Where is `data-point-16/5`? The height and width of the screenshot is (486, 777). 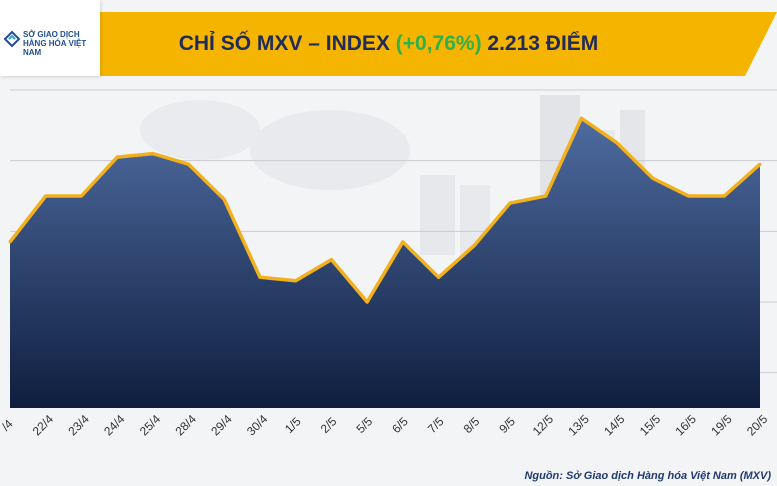
data-point-16/5 is located at coordinates (689, 196).